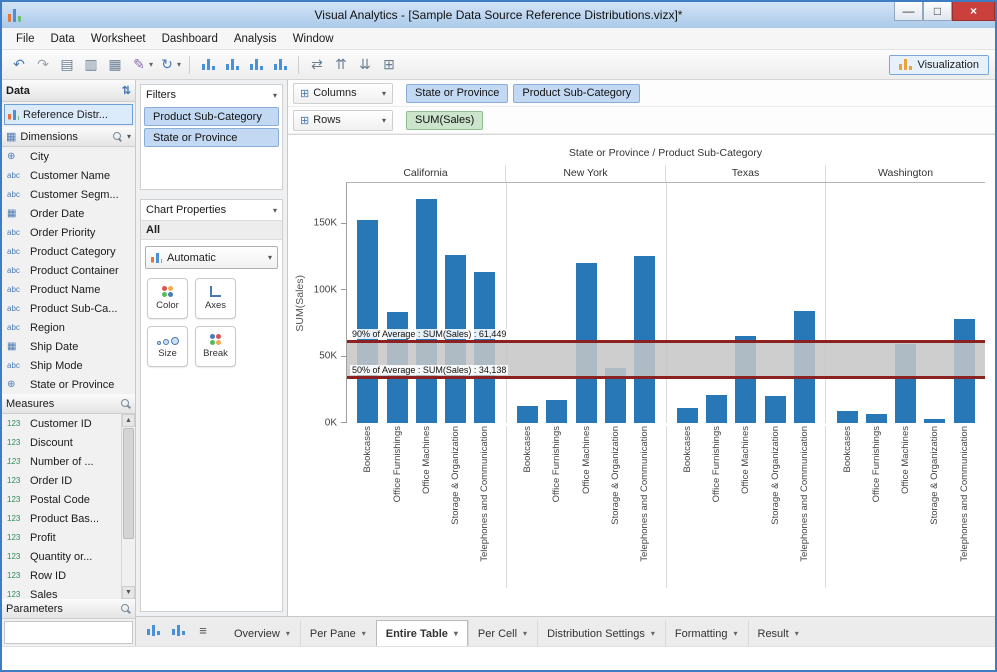  I want to click on show-sheet-icon, so click(153, 630).